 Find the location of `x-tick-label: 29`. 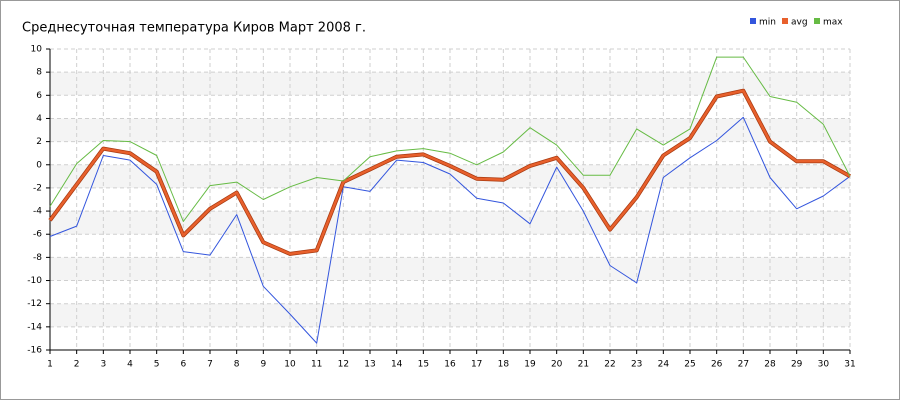

x-tick-label: 29 is located at coordinates (797, 365).